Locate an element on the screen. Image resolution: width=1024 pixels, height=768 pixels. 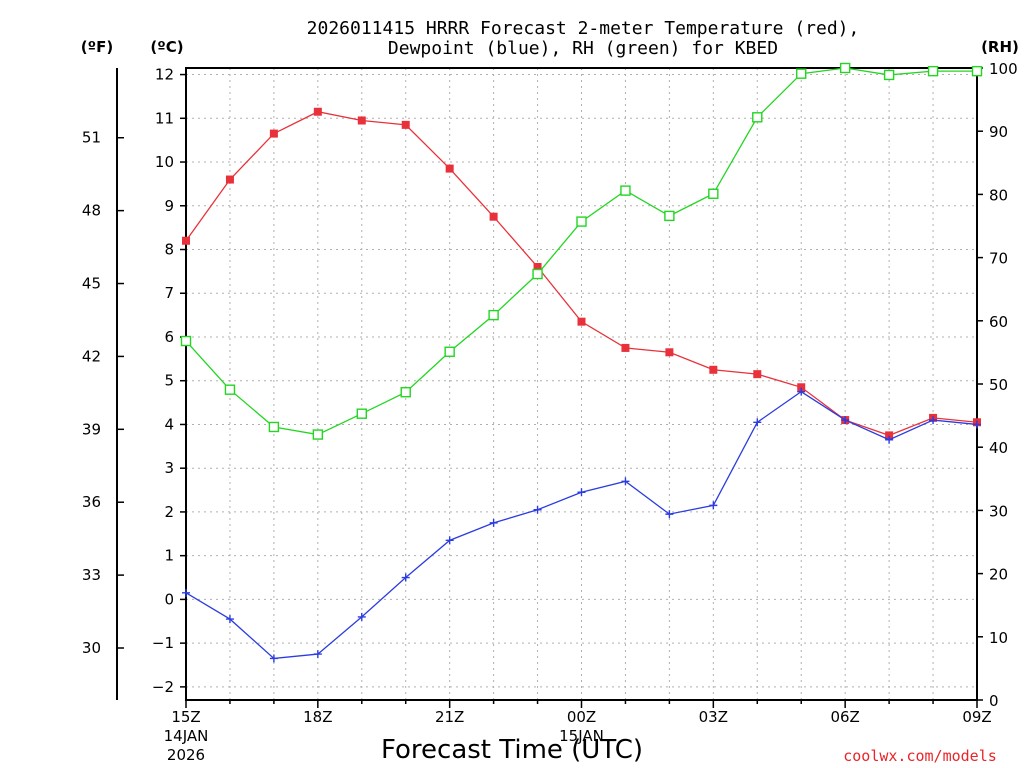
x-tick-label: 09Z is located at coordinates (976, 717).